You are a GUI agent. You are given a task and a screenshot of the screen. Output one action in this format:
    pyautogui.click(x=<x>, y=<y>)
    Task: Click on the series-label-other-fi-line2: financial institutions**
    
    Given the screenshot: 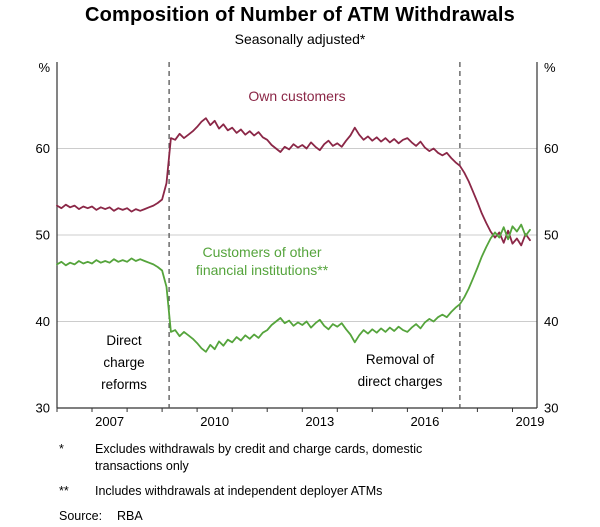 What is the action you would take?
    pyautogui.click(x=262, y=270)
    